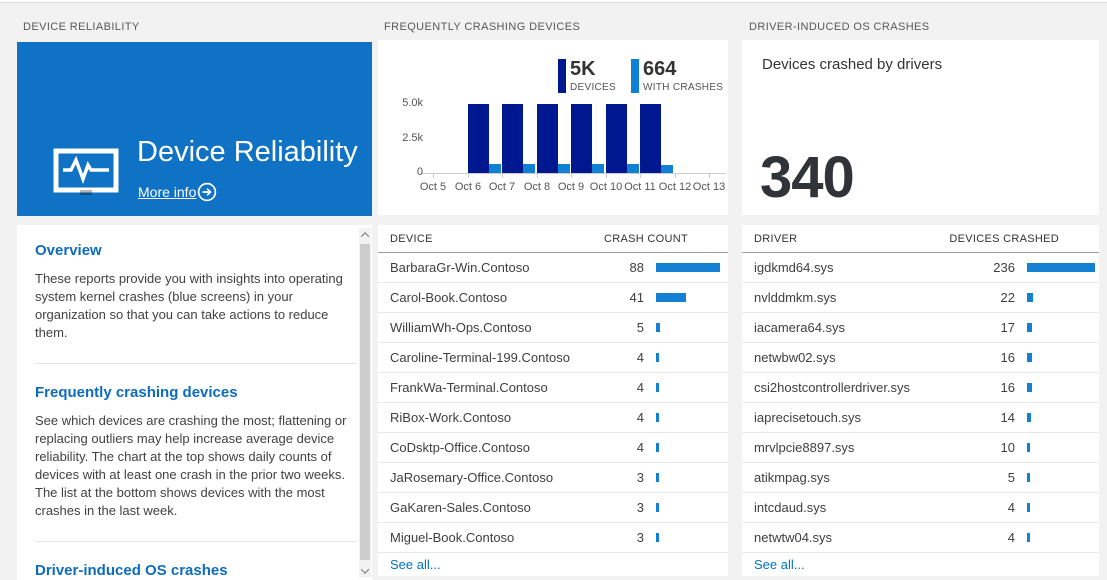  Describe the element at coordinates (920, 478) in the screenshot. I see `table-row: atikmpag.sys 5` at that location.